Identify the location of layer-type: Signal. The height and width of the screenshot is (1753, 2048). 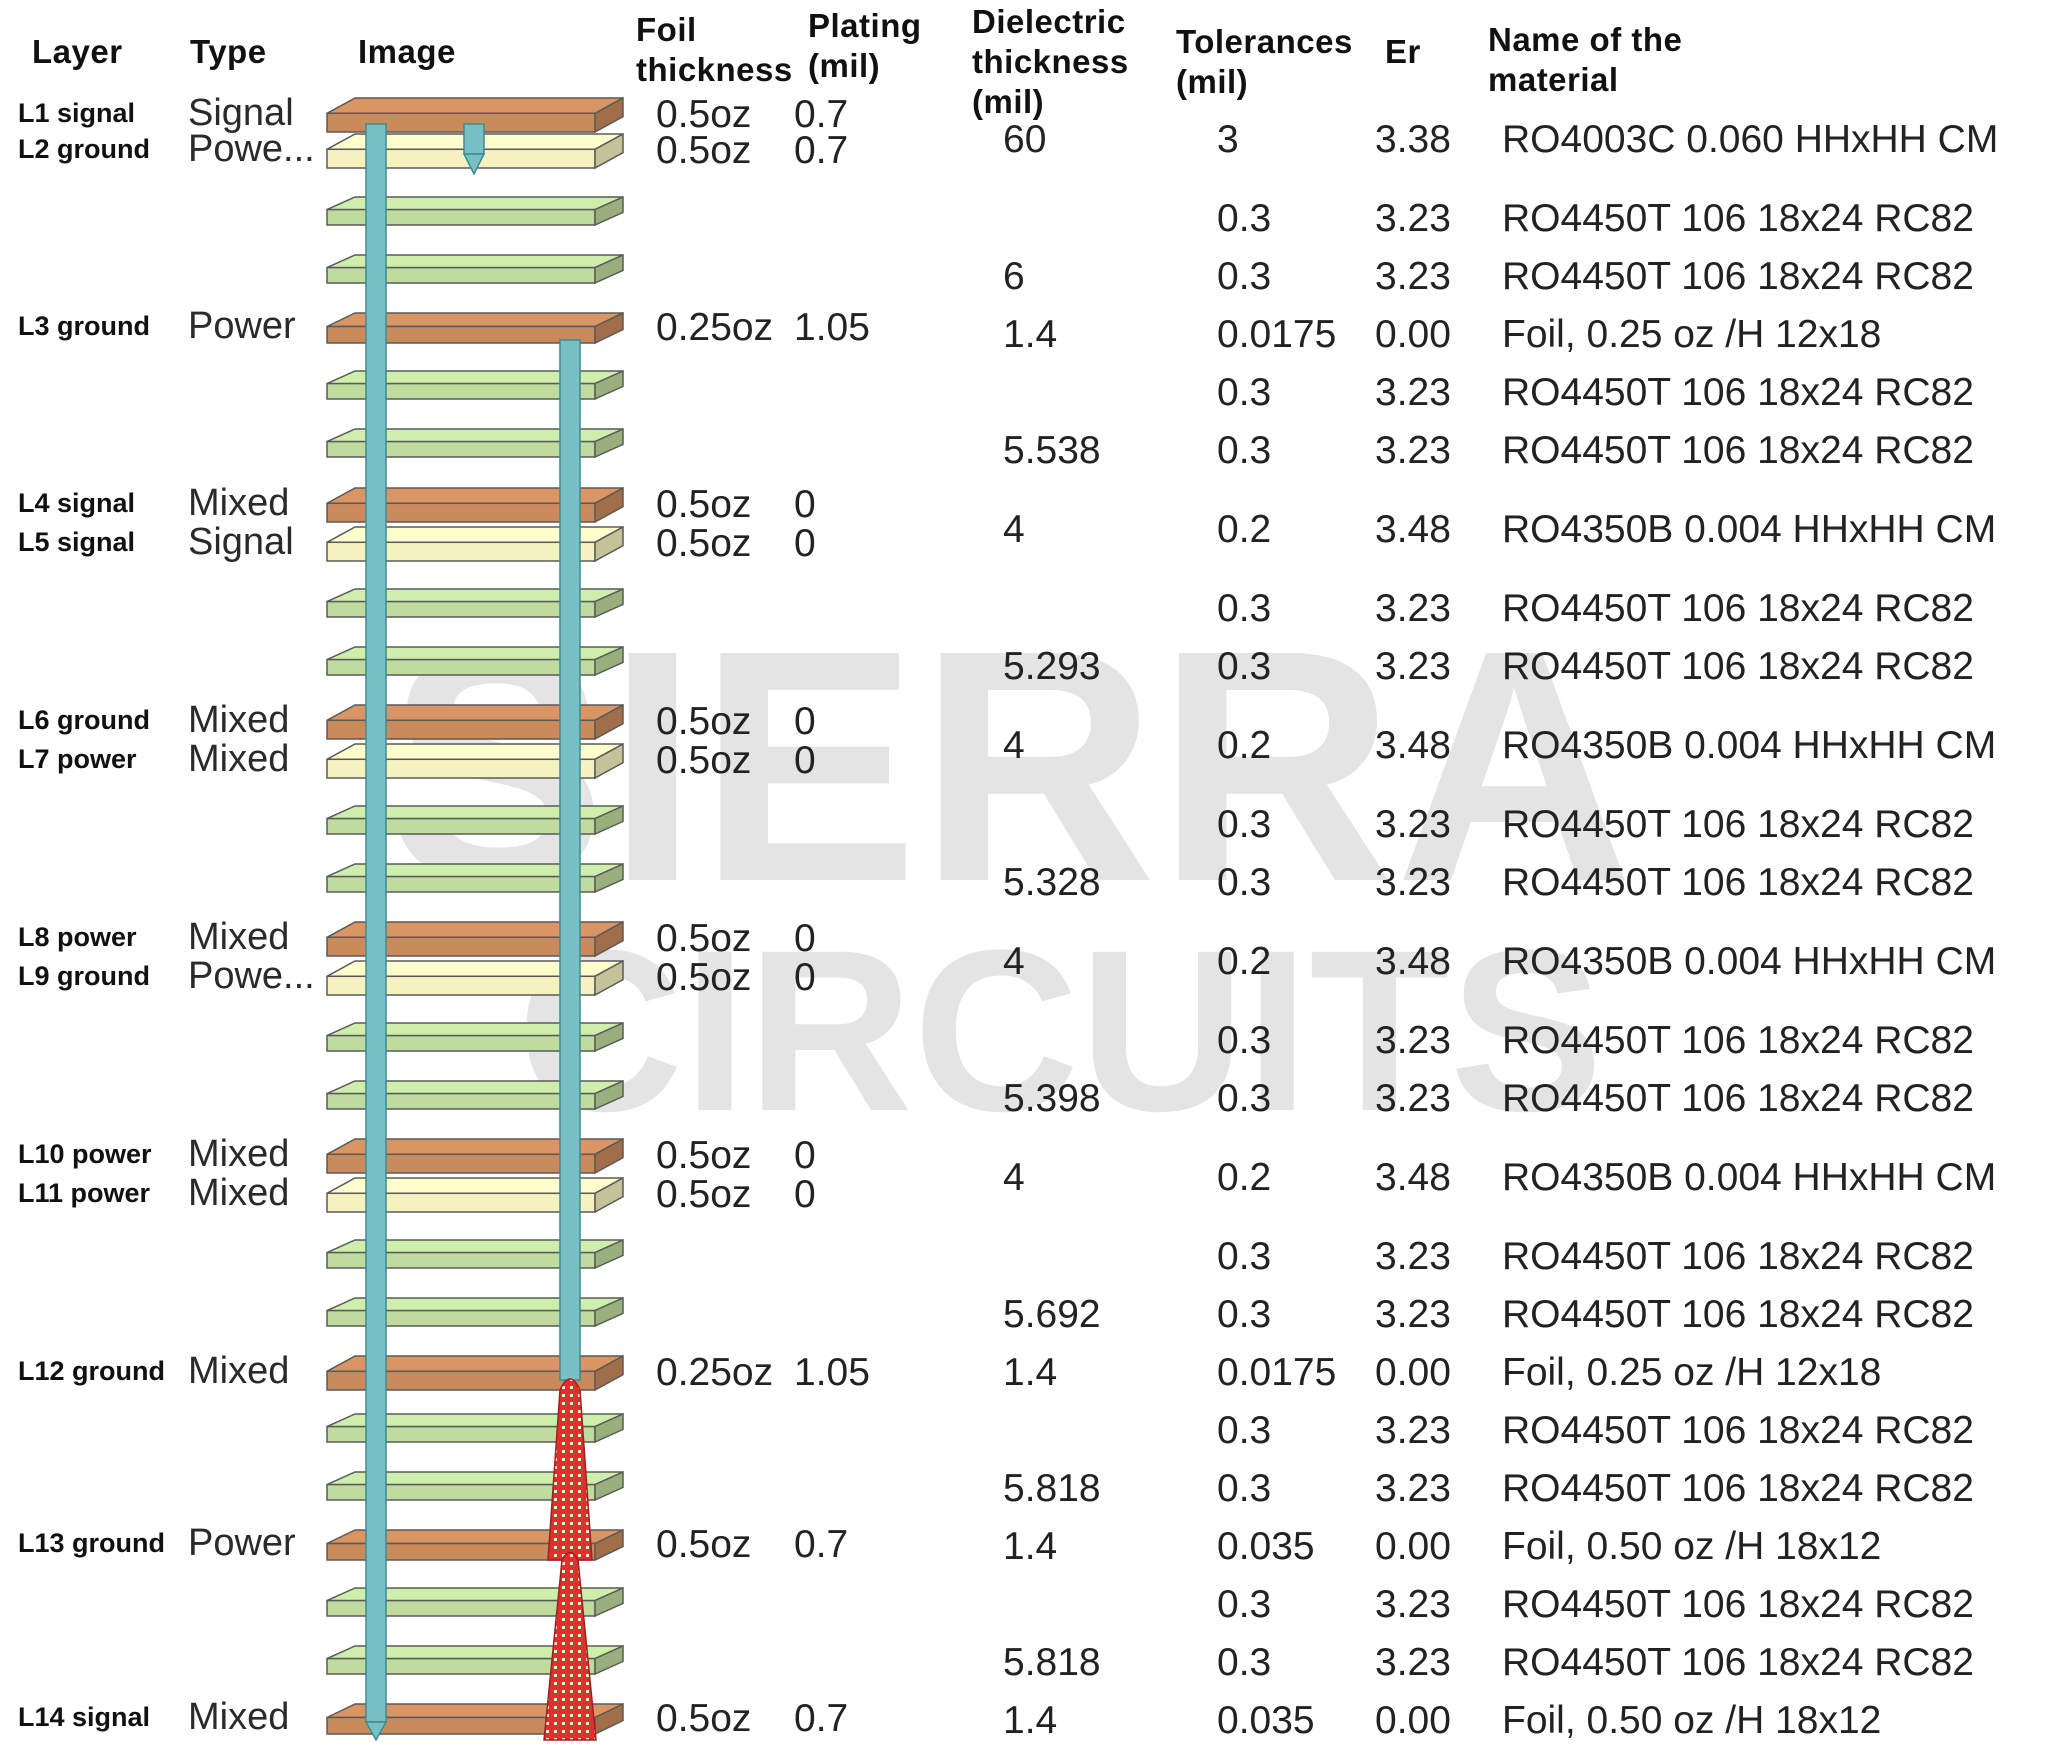
(241, 542).